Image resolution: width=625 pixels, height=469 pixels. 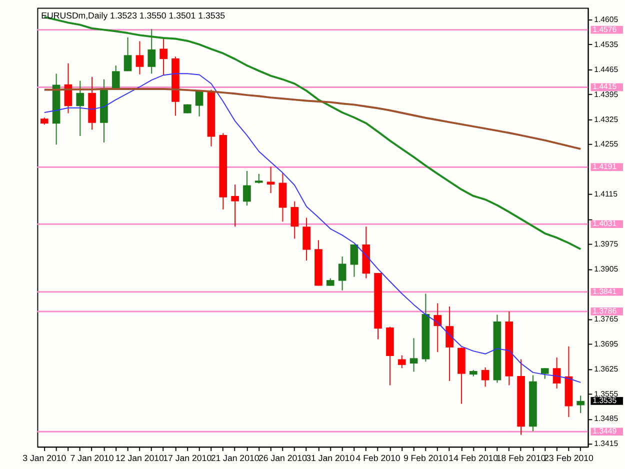 I want to click on x-tick-label: 14 Feb 2010, so click(x=473, y=457).